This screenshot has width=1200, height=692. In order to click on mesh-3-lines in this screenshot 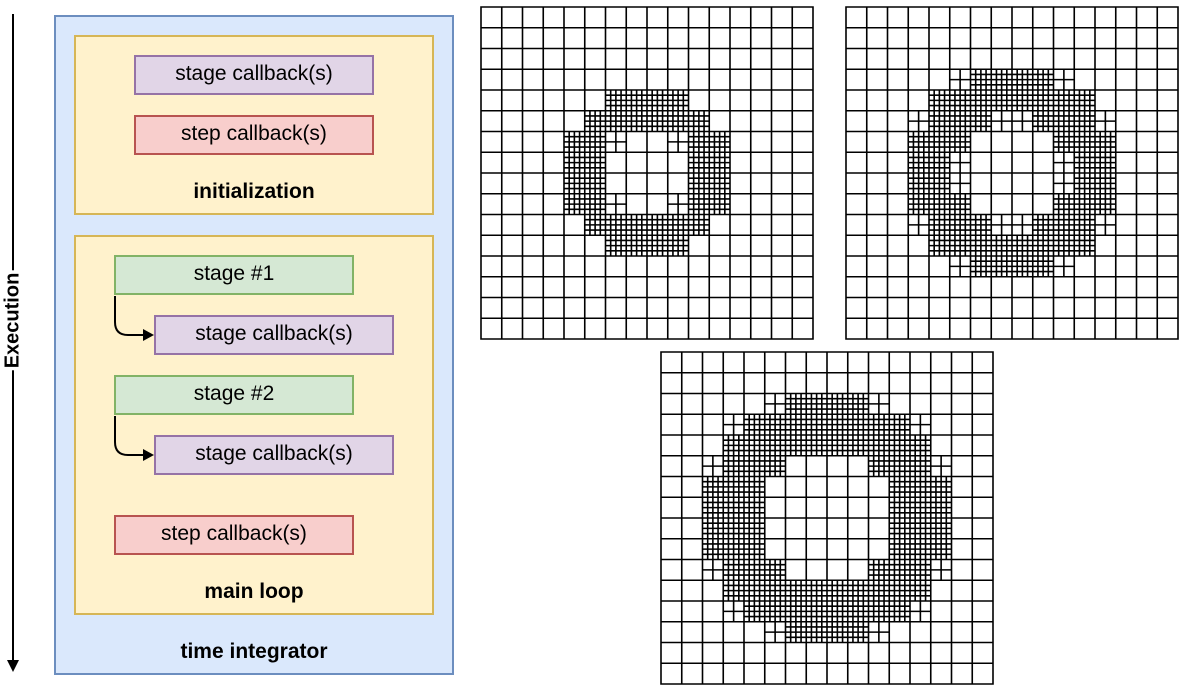, I will do `click(827, 518)`.